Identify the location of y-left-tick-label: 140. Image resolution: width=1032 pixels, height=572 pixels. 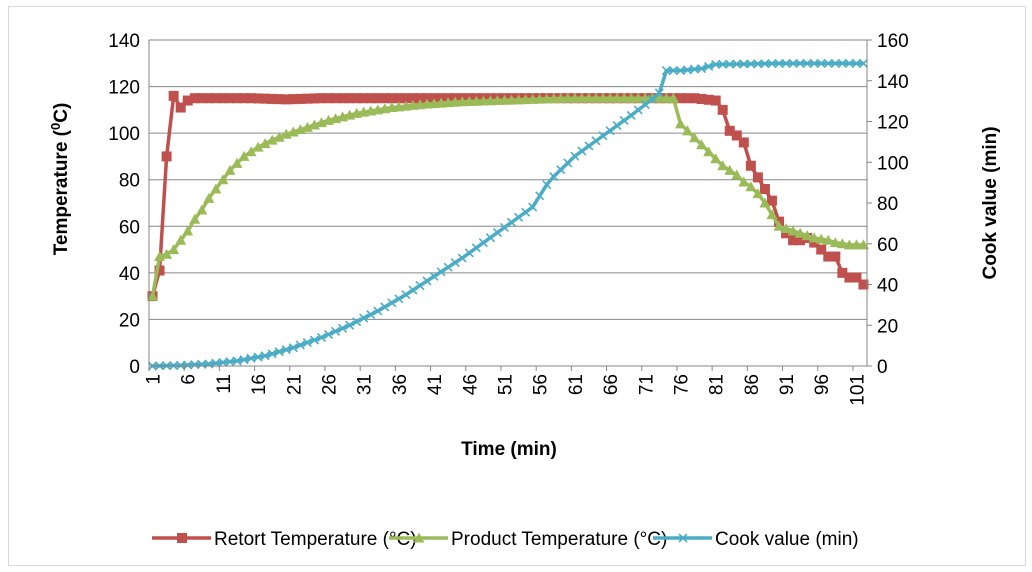
(124, 41).